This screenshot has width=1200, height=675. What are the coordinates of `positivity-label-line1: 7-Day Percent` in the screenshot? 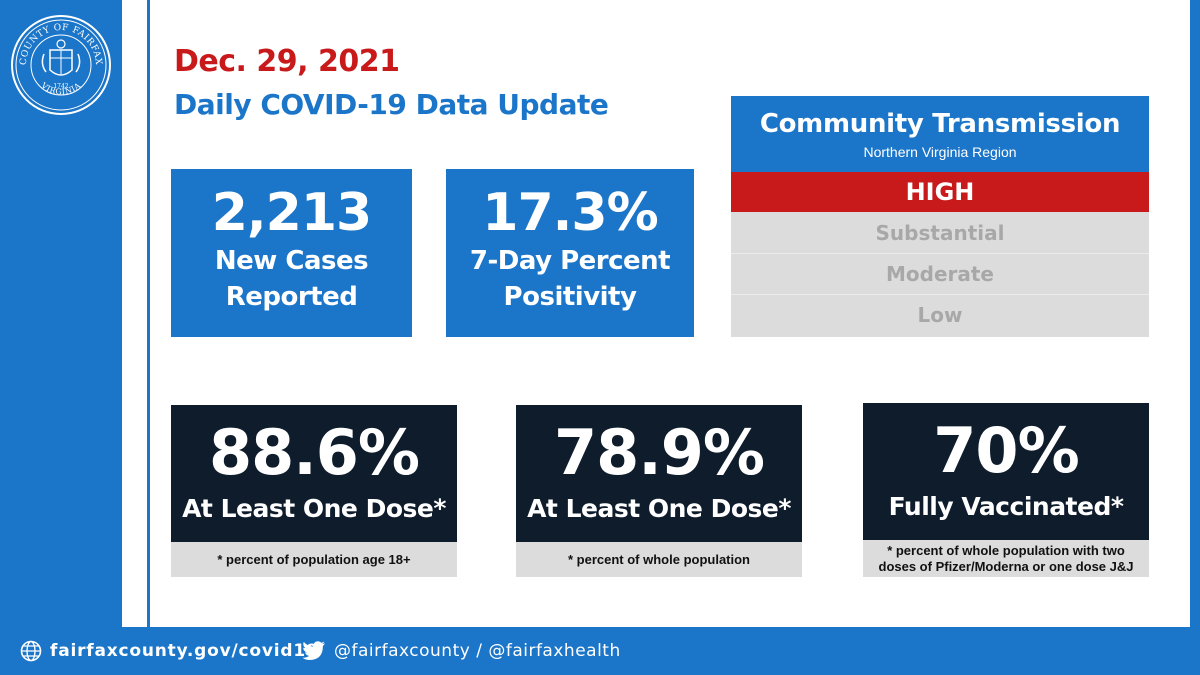 It's located at (570, 261).